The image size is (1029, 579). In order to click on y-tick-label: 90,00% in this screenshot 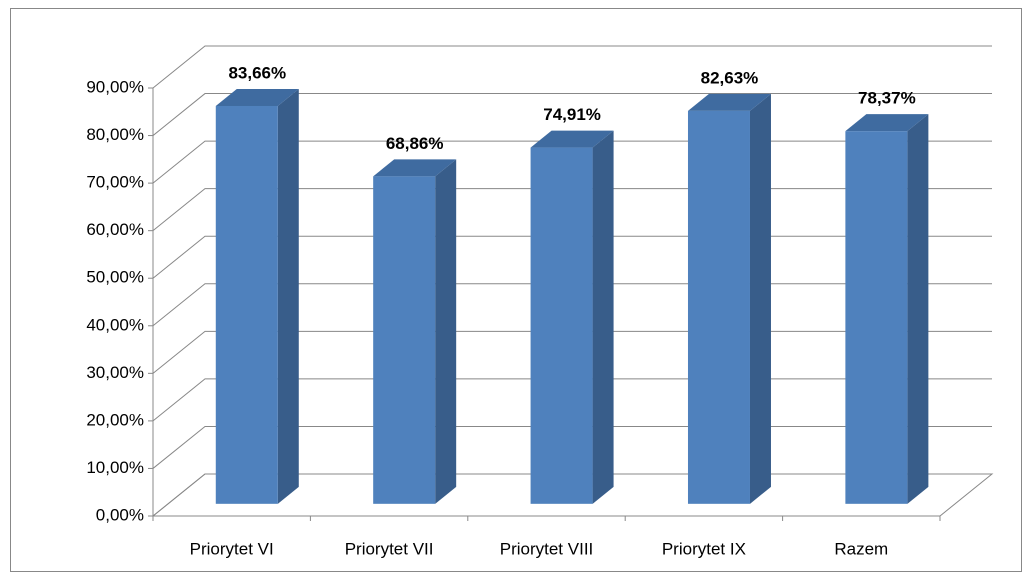, I will do `click(115, 86)`.